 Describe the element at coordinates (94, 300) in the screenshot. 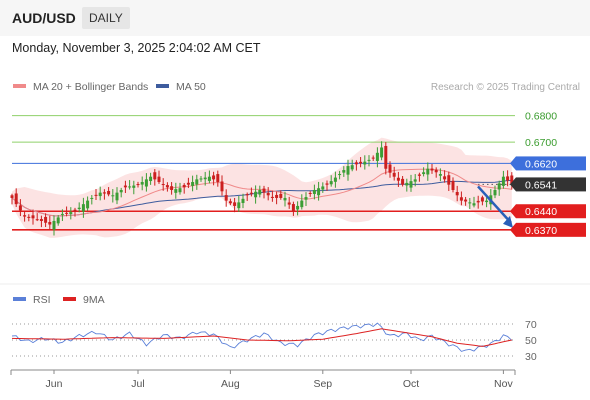

I see `rsi-legend-label-9ma: 9MA` at that location.